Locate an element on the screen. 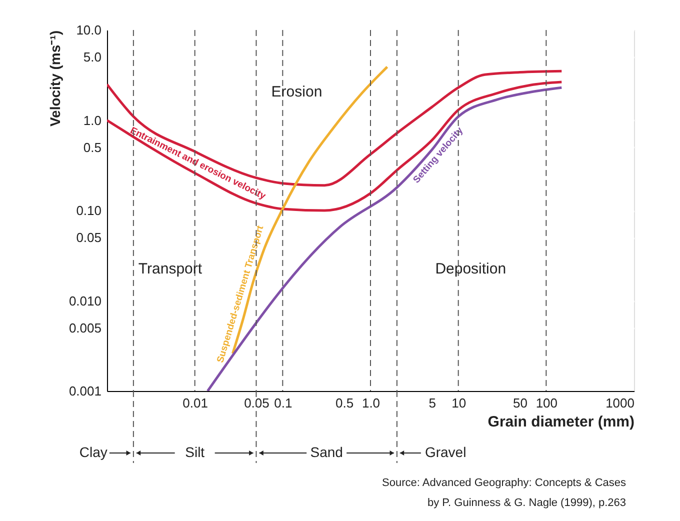 The image size is (680, 521). annotation: Deposition is located at coordinates (470, 269).